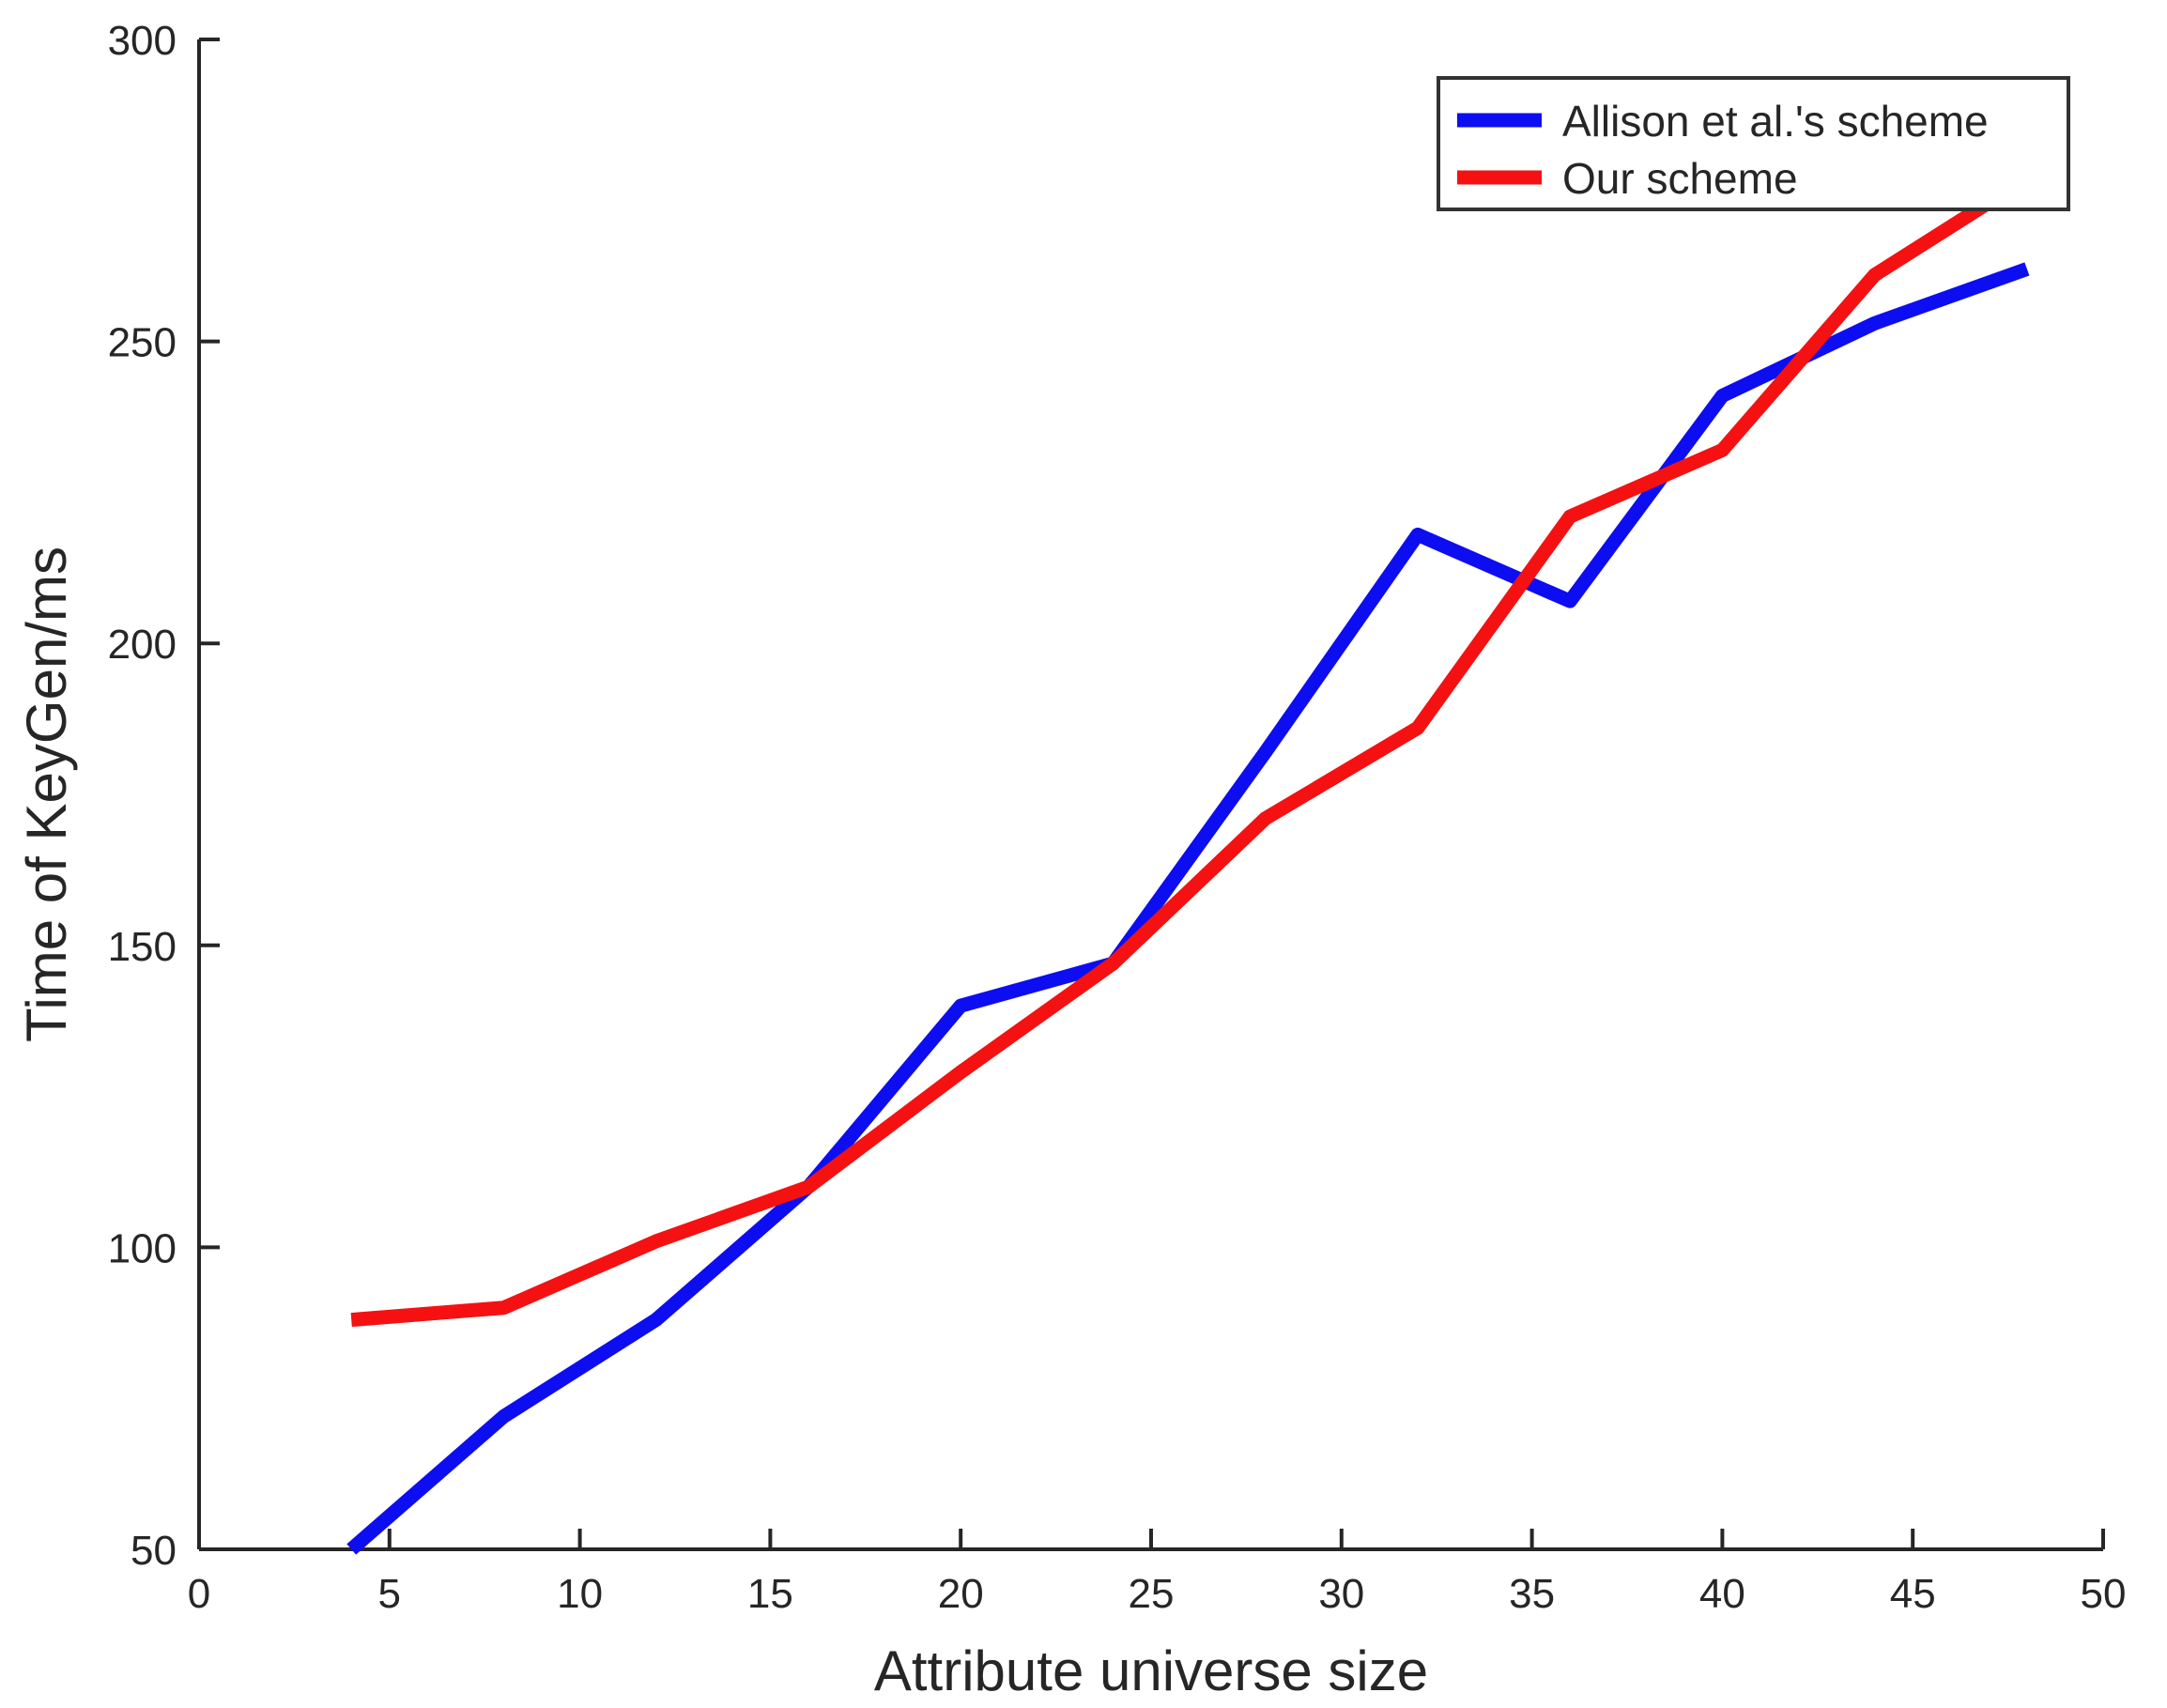  What do you see at coordinates (1151, 1671) in the screenshot?
I see `x-axis-title: Attribute universe size` at bounding box center [1151, 1671].